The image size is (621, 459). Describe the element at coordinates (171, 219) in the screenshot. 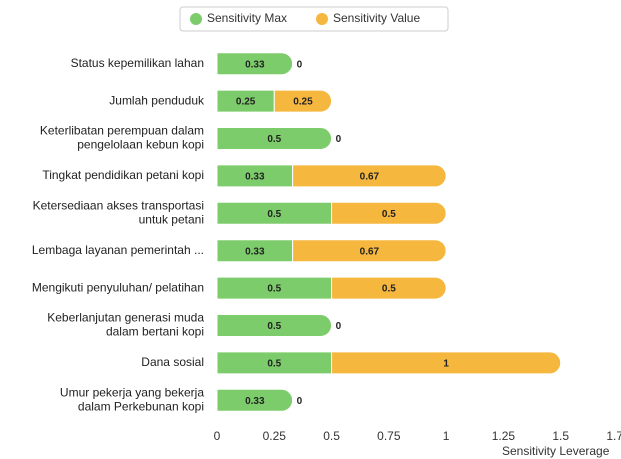

I see `category-label: untuk petani` at that location.